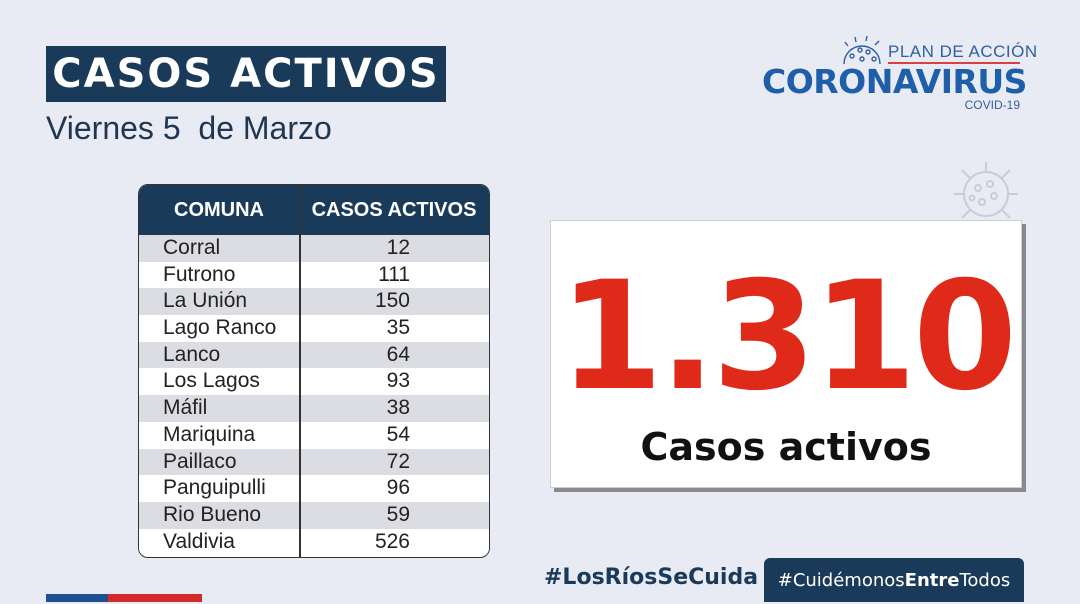 The width and height of the screenshot is (1080, 604). I want to click on hashtag-part-a: #Cuidémonos, so click(841, 580).